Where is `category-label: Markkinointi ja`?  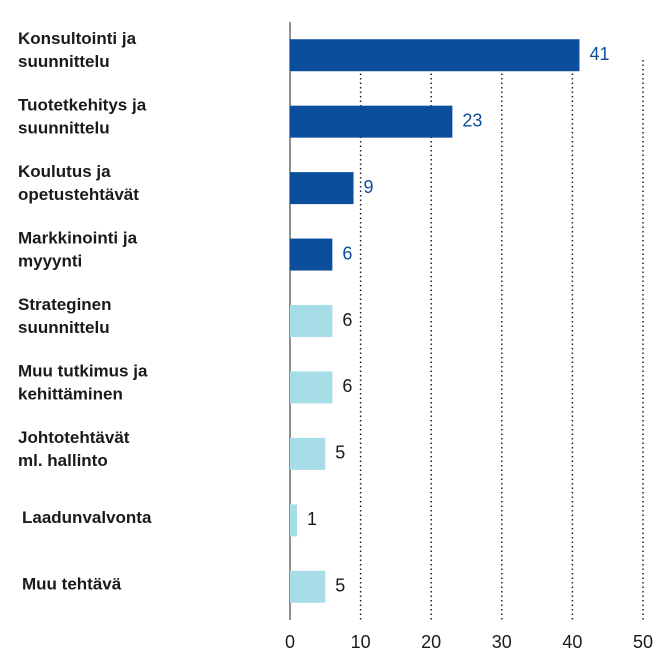
category-label: Markkinointi ja is located at coordinates (78, 238).